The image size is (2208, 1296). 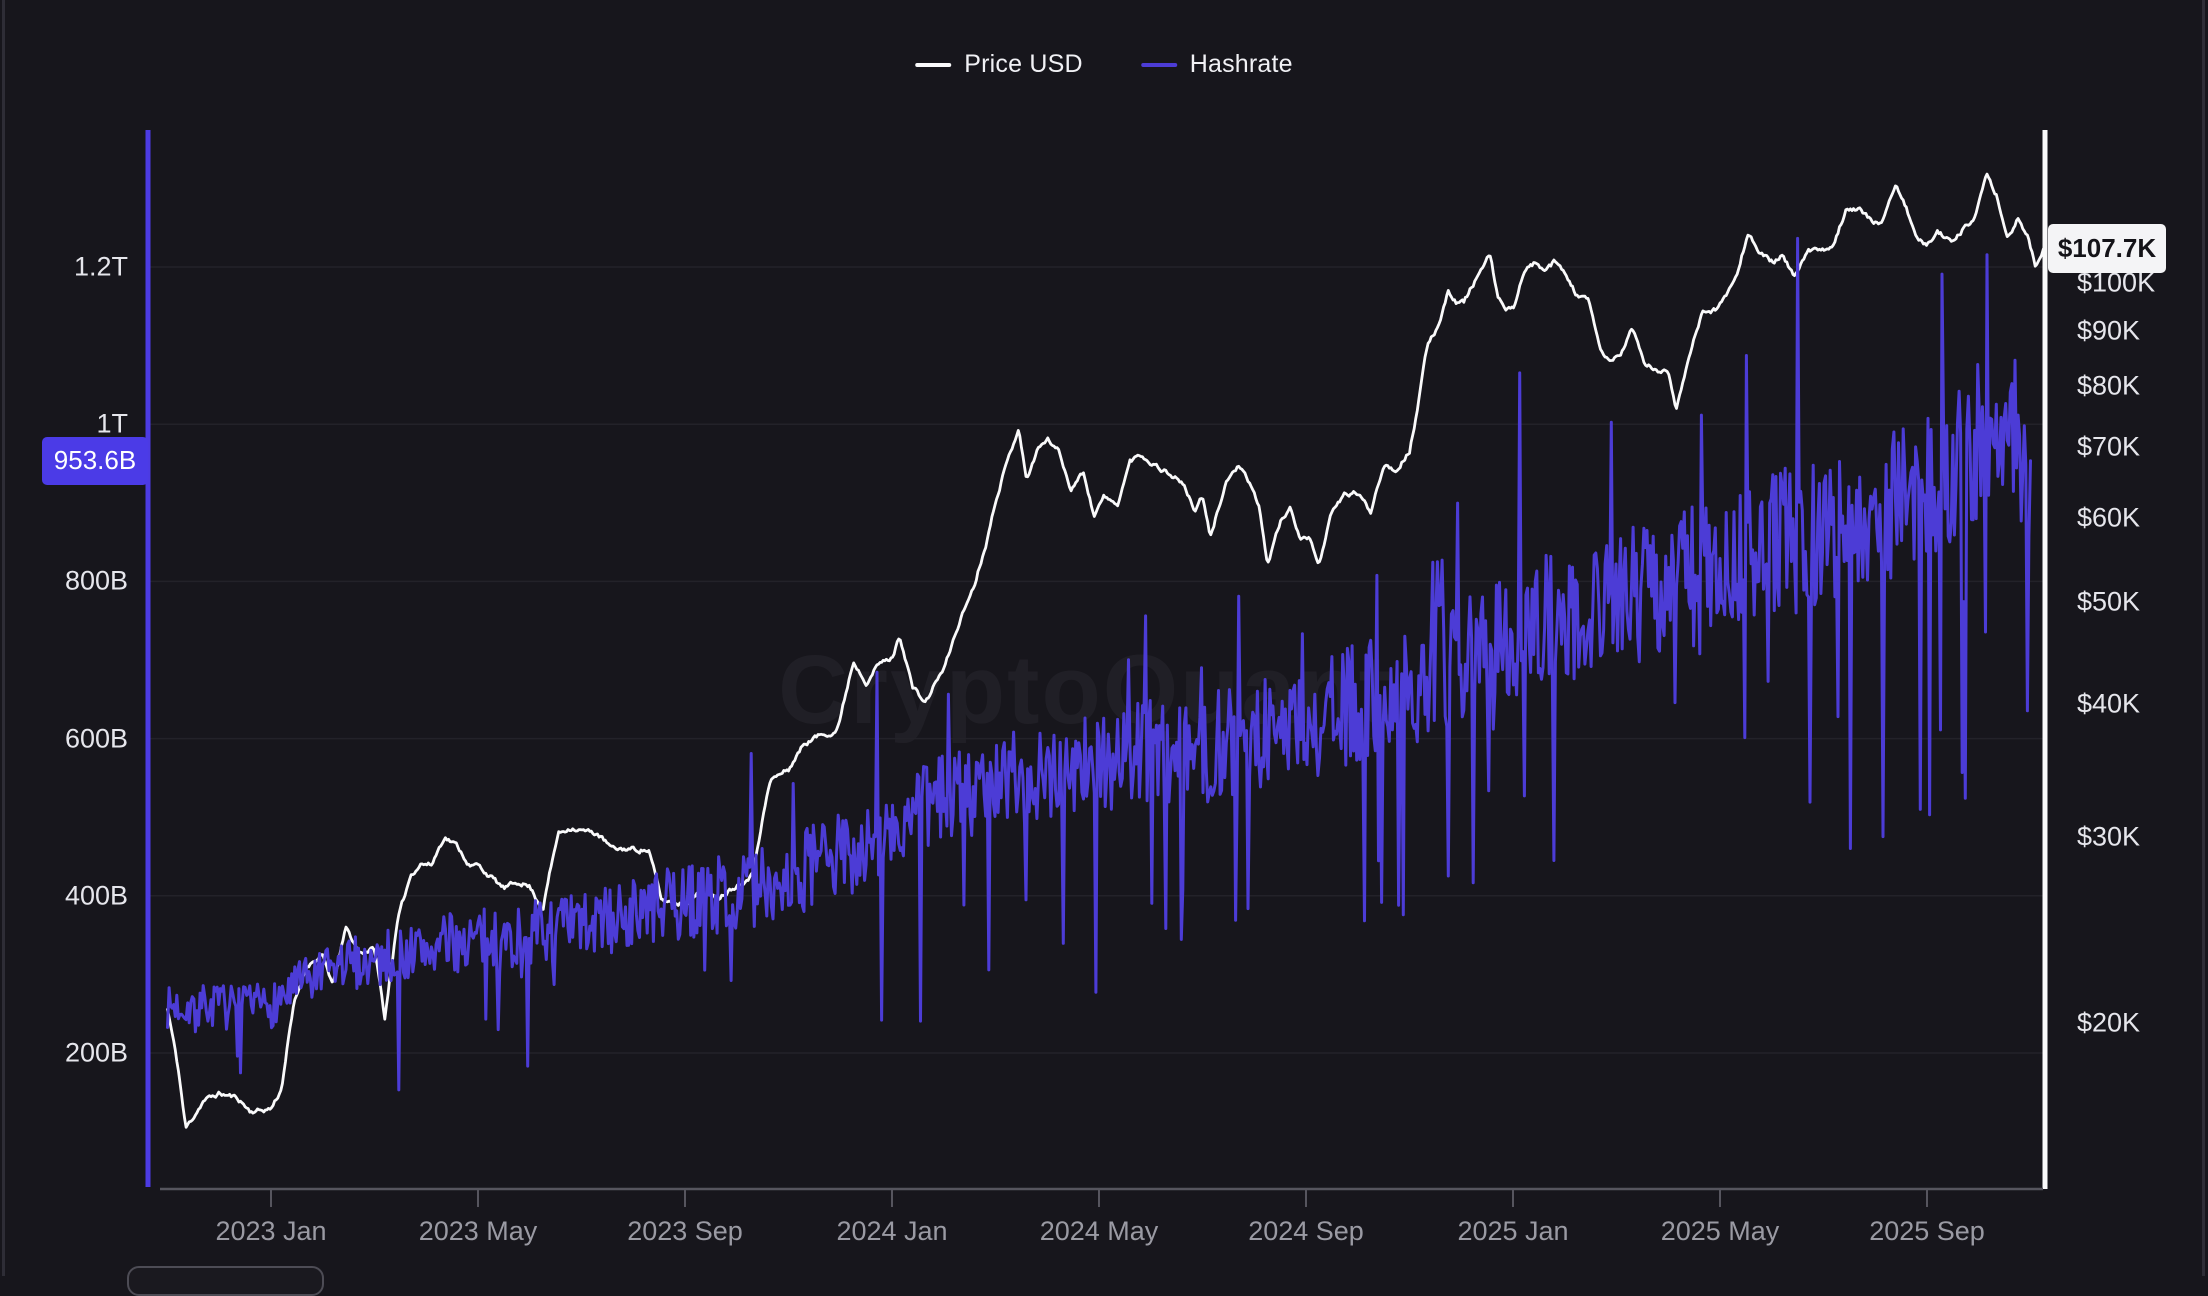 What do you see at coordinates (1023, 64) in the screenshot?
I see `legend-label-price: Price USD` at bounding box center [1023, 64].